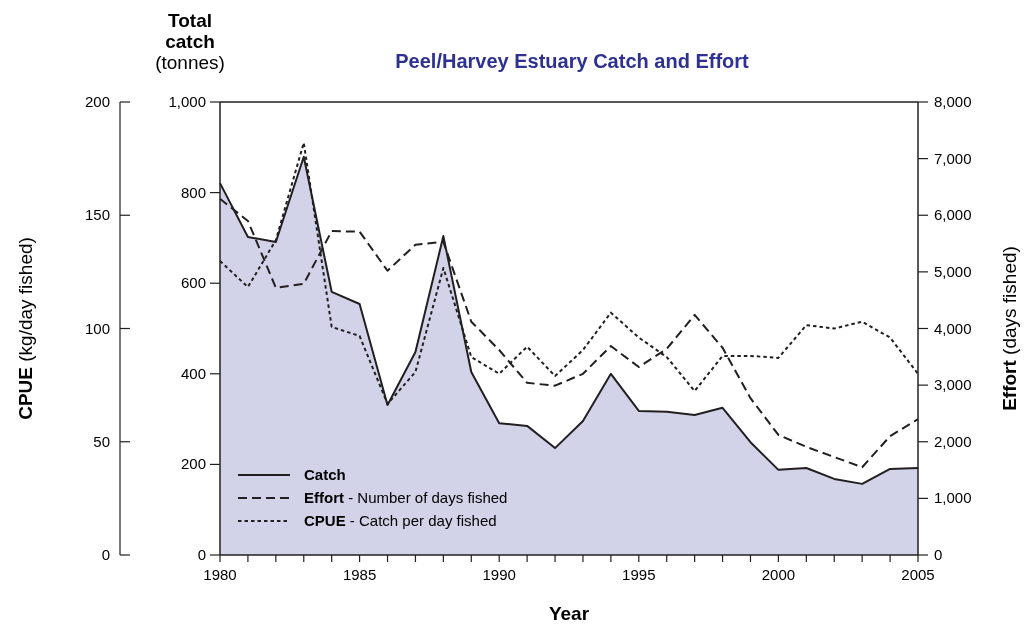  What do you see at coordinates (953, 101) in the screenshot?
I see `y2-tick-label: 8,000` at bounding box center [953, 101].